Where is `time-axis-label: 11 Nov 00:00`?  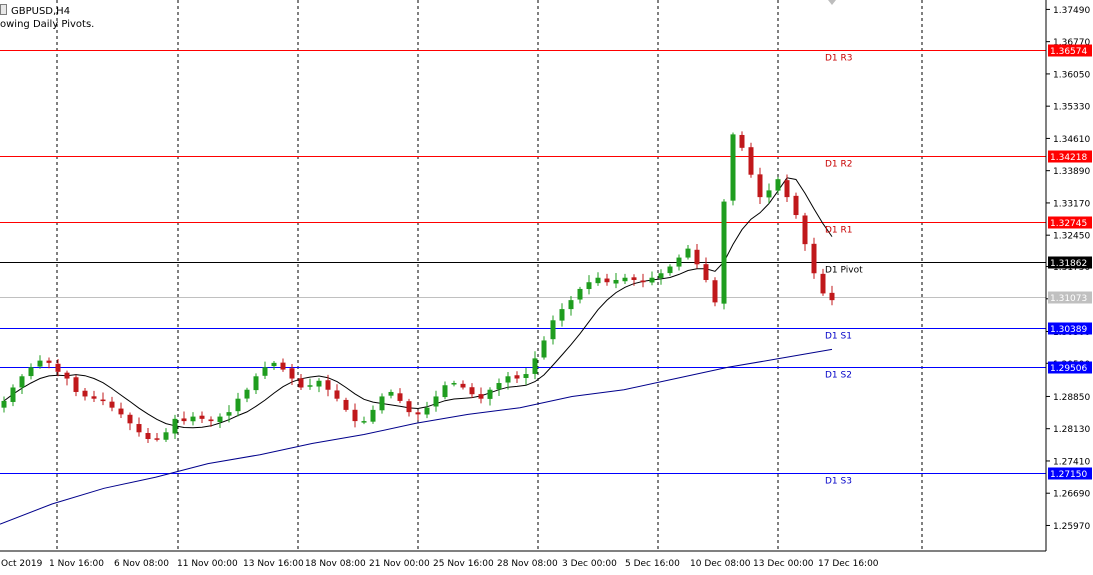 time-axis-label: 11 Nov 00:00 is located at coordinates (207, 564).